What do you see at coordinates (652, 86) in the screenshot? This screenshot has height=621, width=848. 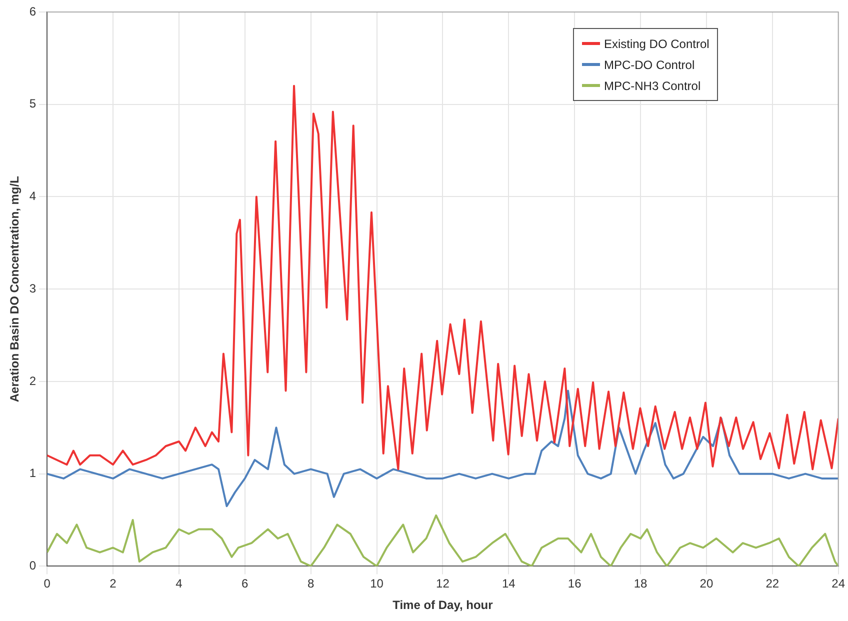 I see `legend-label: MPC-NH3 Control` at bounding box center [652, 86].